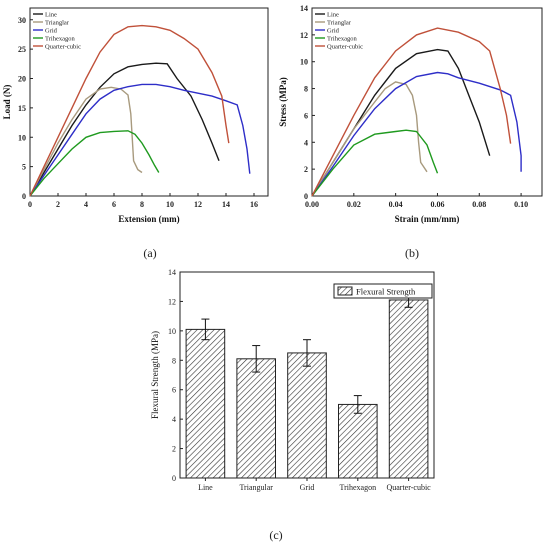  I want to click on y-tick-label: 30, so click(22, 20).